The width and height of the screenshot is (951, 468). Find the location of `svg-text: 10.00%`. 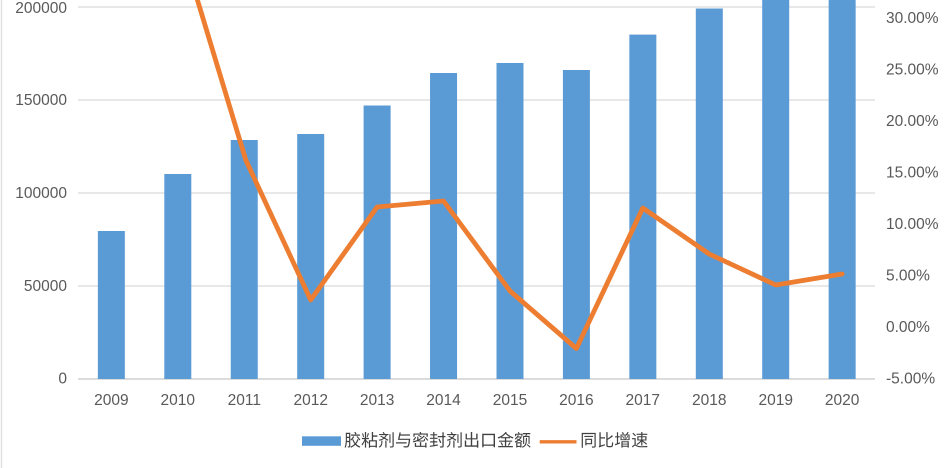

svg-text: 10.00% is located at coordinates (912, 224).